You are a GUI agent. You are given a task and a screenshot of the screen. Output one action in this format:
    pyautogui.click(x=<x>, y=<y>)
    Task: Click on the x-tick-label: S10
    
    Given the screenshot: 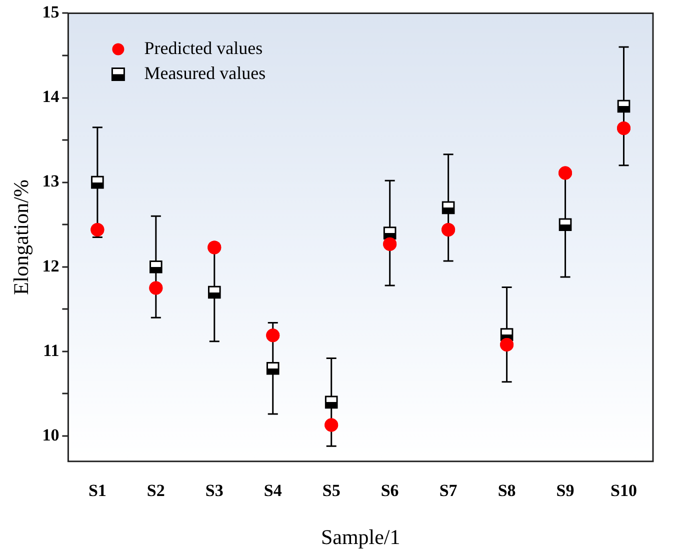 What is the action you would take?
    pyautogui.click(x=623, y=490)
    